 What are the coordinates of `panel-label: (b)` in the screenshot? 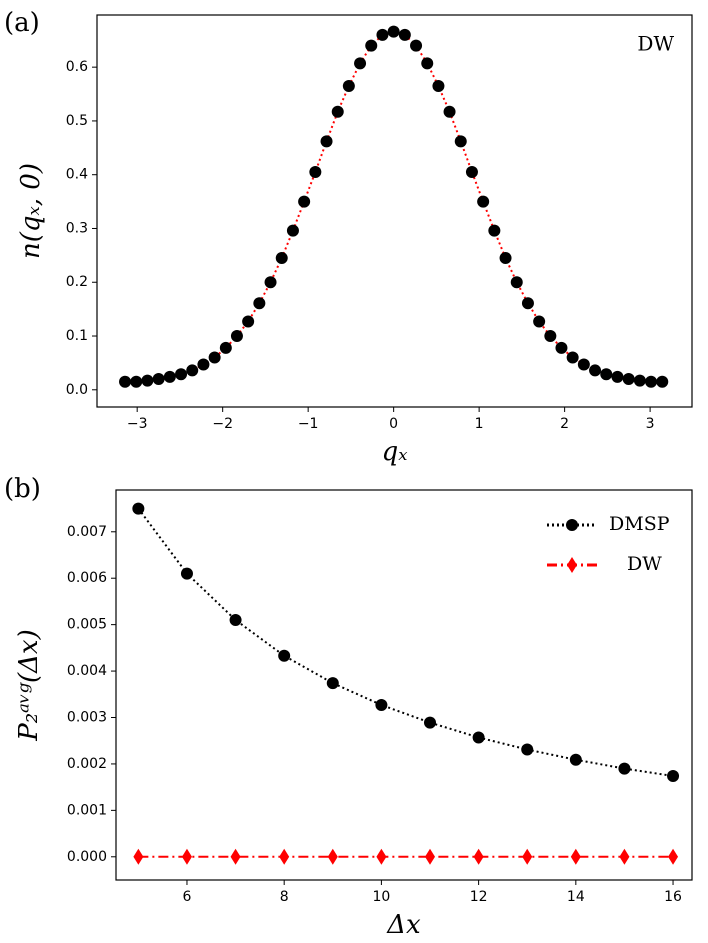 It's located at (22, 489).